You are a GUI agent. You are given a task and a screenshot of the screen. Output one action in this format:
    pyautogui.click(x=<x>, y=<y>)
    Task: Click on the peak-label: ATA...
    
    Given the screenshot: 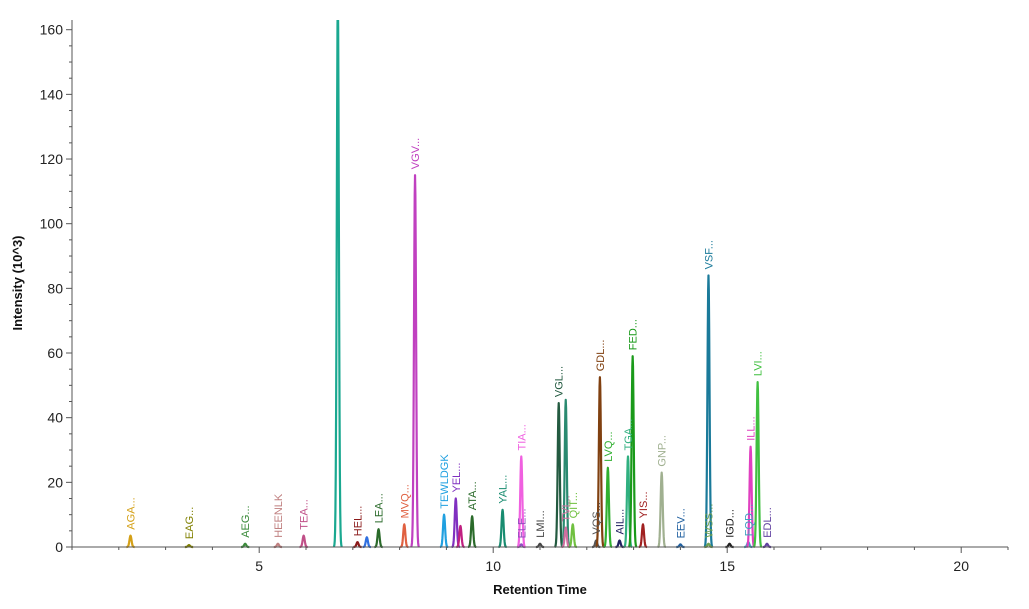 What is the action you would take?
    pyautogui.click(x=473, y=495)
    